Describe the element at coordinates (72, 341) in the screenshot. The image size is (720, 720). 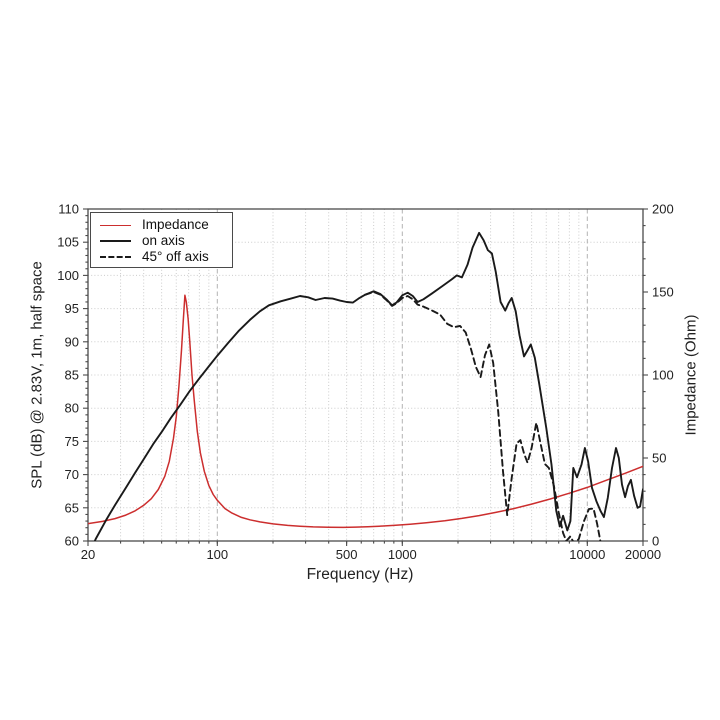
I see `y-left-tick-label: 90` at that location.